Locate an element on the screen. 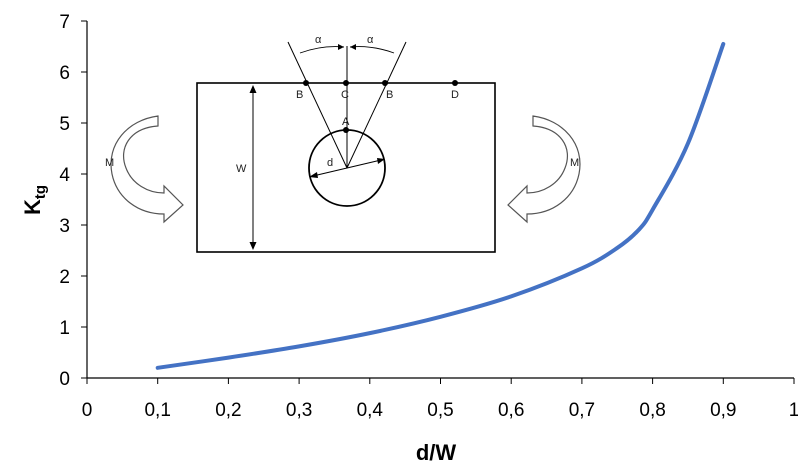  x-tick-label: 1 is located at coordinates (793, 410).